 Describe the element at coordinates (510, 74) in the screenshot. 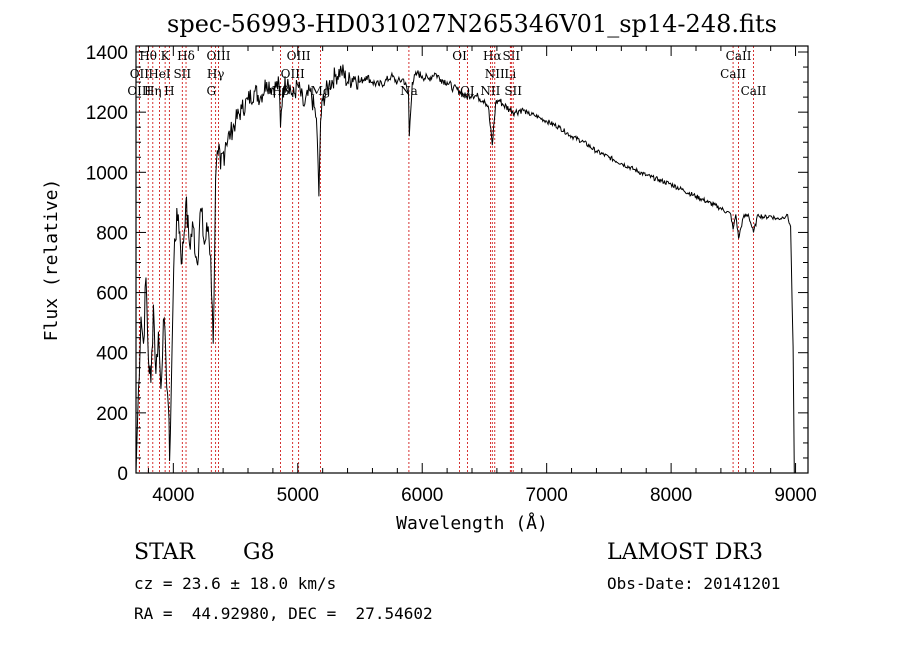

I see `emission-line-label: Li` at that location.